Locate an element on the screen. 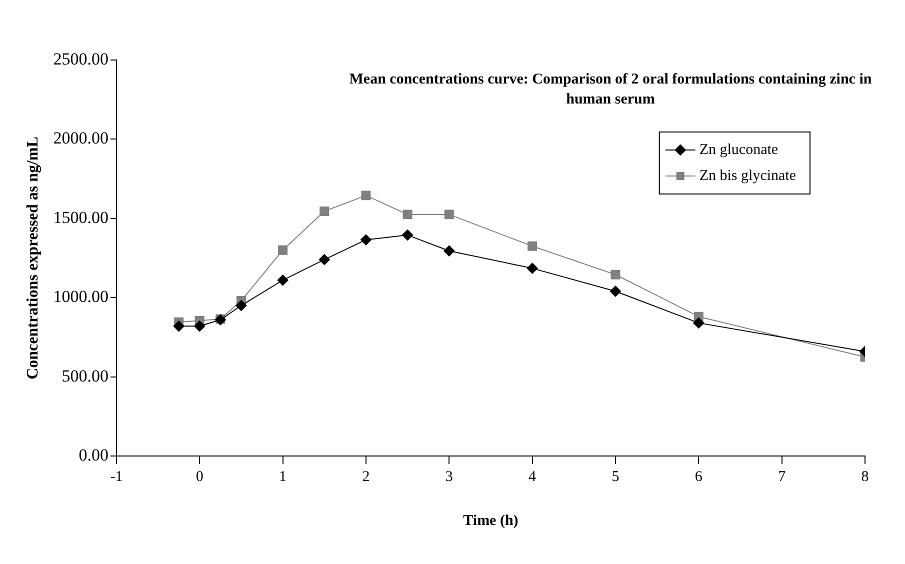 The width and height of the screenshot is (905, 564). x-tick-label: 4 is located at coordinates (532, 476).